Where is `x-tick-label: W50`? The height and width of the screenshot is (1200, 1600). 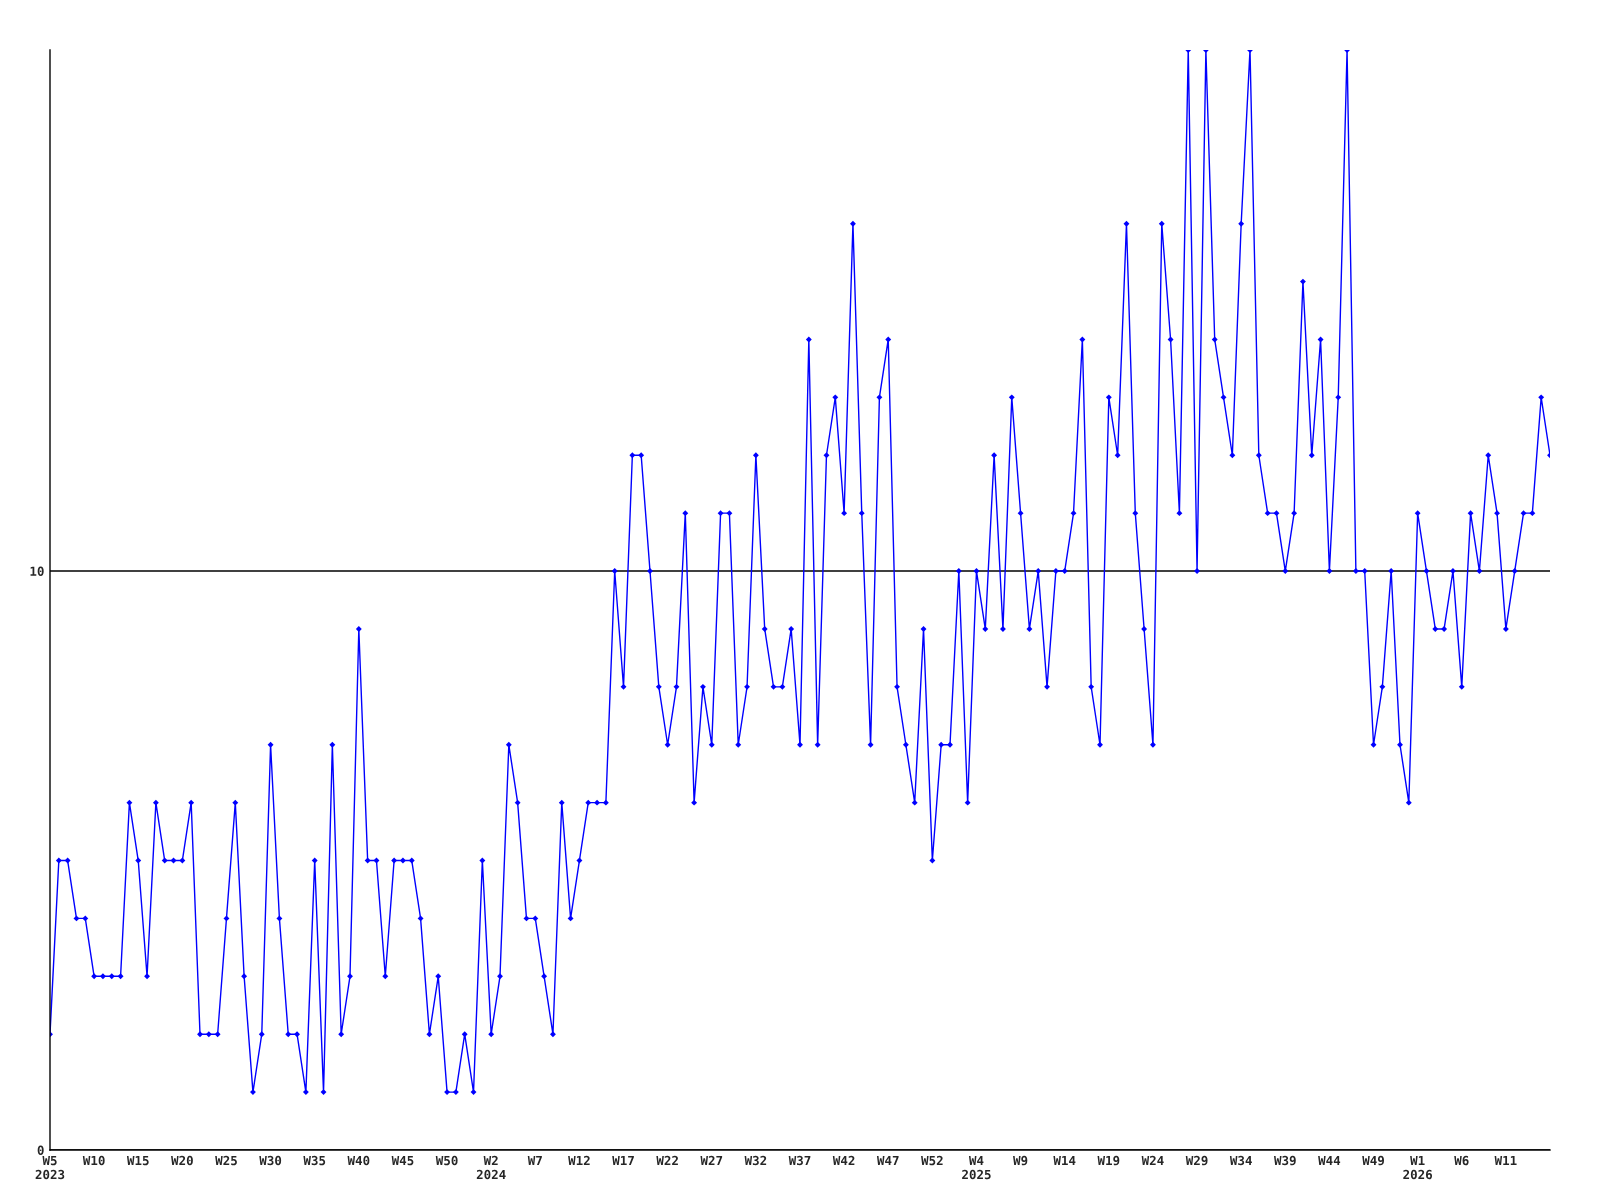 x-tick-label: W50 is located at coordinates (446, 1160).